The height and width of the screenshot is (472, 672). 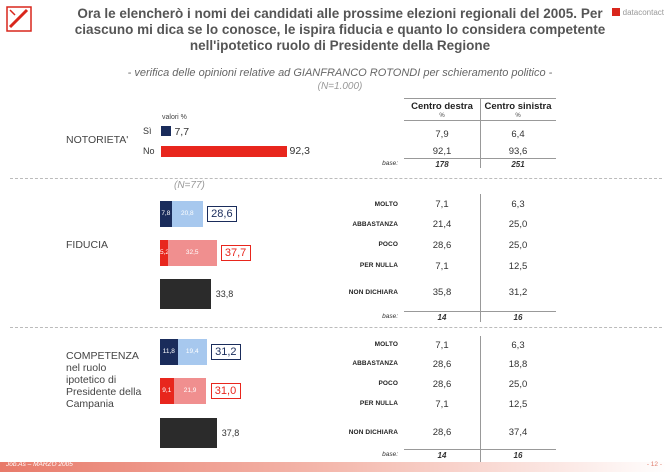 I want to click on values-label: valori %, so click(x=174, y=117).